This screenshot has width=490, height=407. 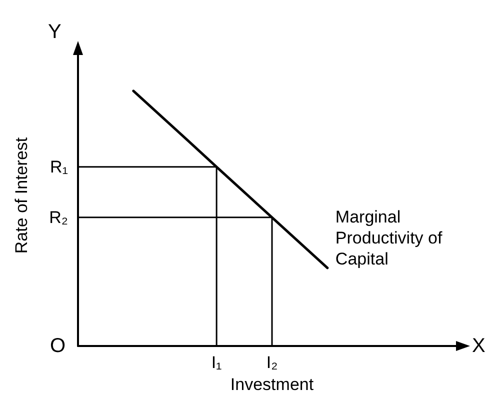 I want to click on series-label: Marginal Productivity of Capital, so click(x=391, y=237).